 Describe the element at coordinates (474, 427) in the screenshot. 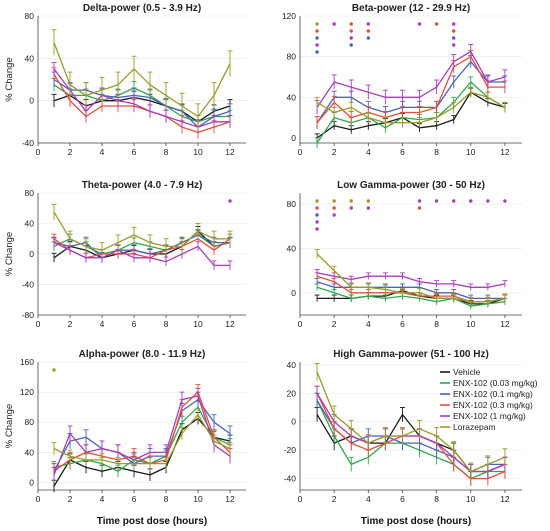

I see `legend-entry: Lorazepam` at that location.